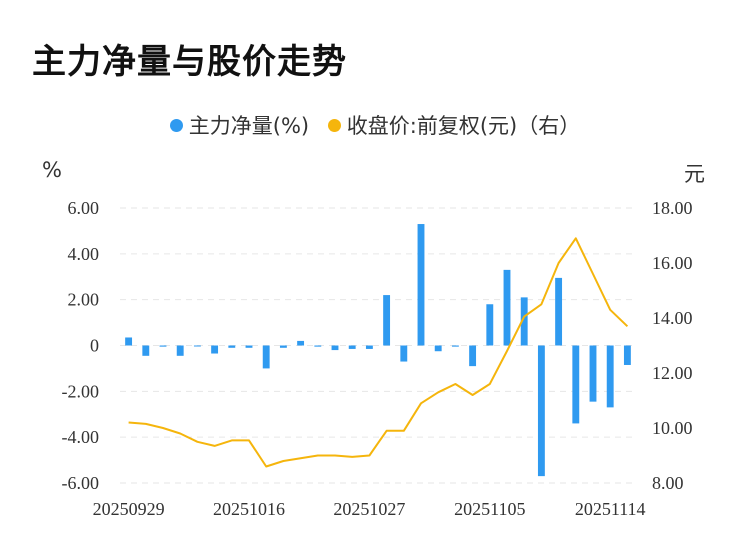 The height and width of the screenshot is (558, 750). Describe the element at coordinates (189, 62) in the screenshot. I see `chart-title: 主力净量与股价走势` at that location.